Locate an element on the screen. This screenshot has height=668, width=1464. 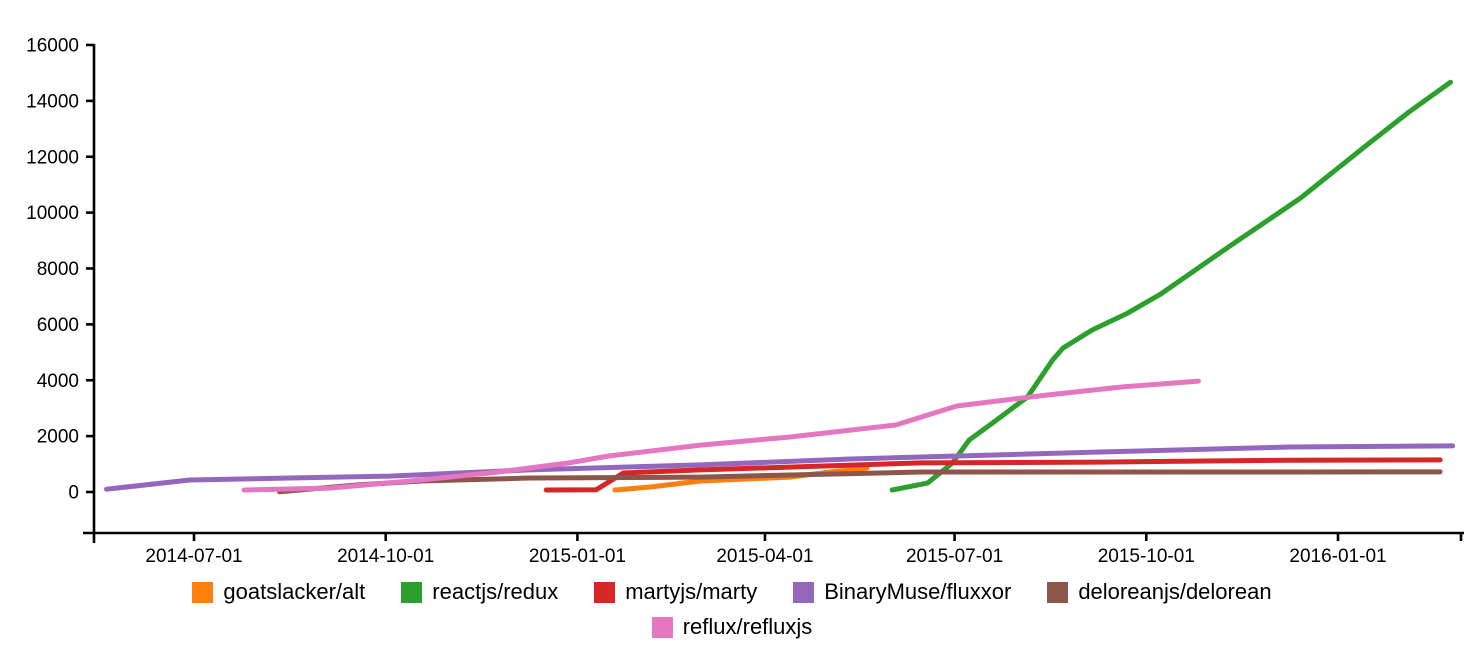
legend-swatch-reactjs-redux is located at coordinates (412, 592).